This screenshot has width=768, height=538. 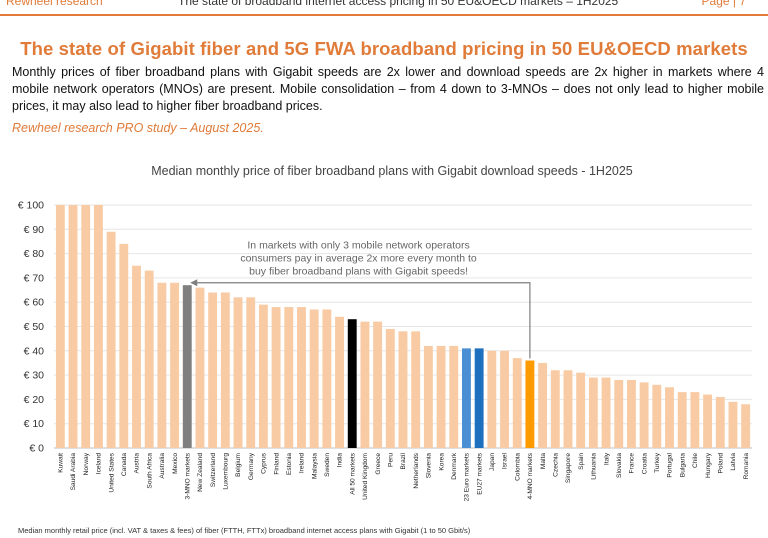 I want to click on bar-finland, so click(x=276, y=377).